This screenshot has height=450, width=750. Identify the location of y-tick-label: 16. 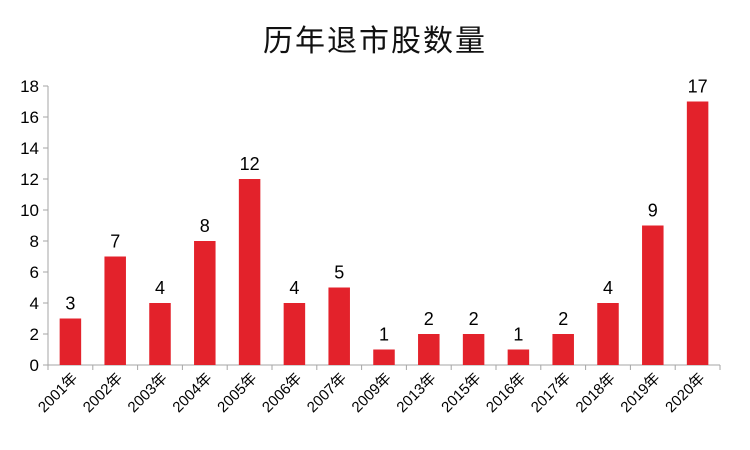
(29, 117).